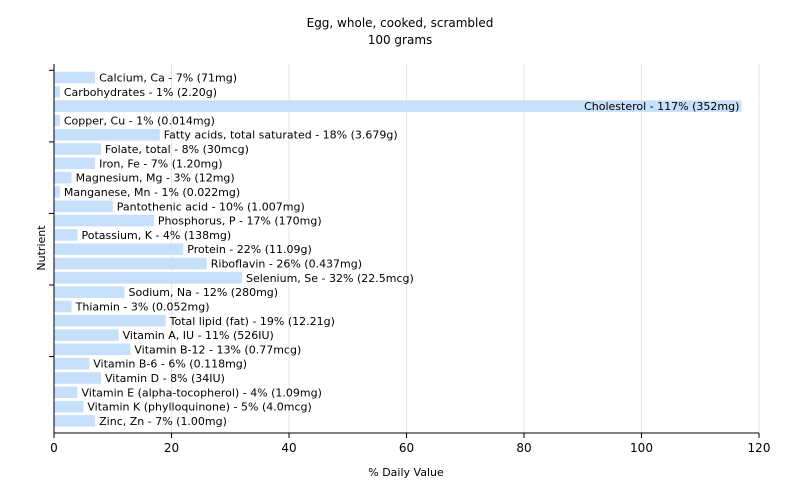 The width and height of the screenshot is (800, 500). What do you see at coordinates (249, 249) in the screenshot?
I see `bar-label-12: Protein - 22% (11.09g)` at bounding box center [249, 249].